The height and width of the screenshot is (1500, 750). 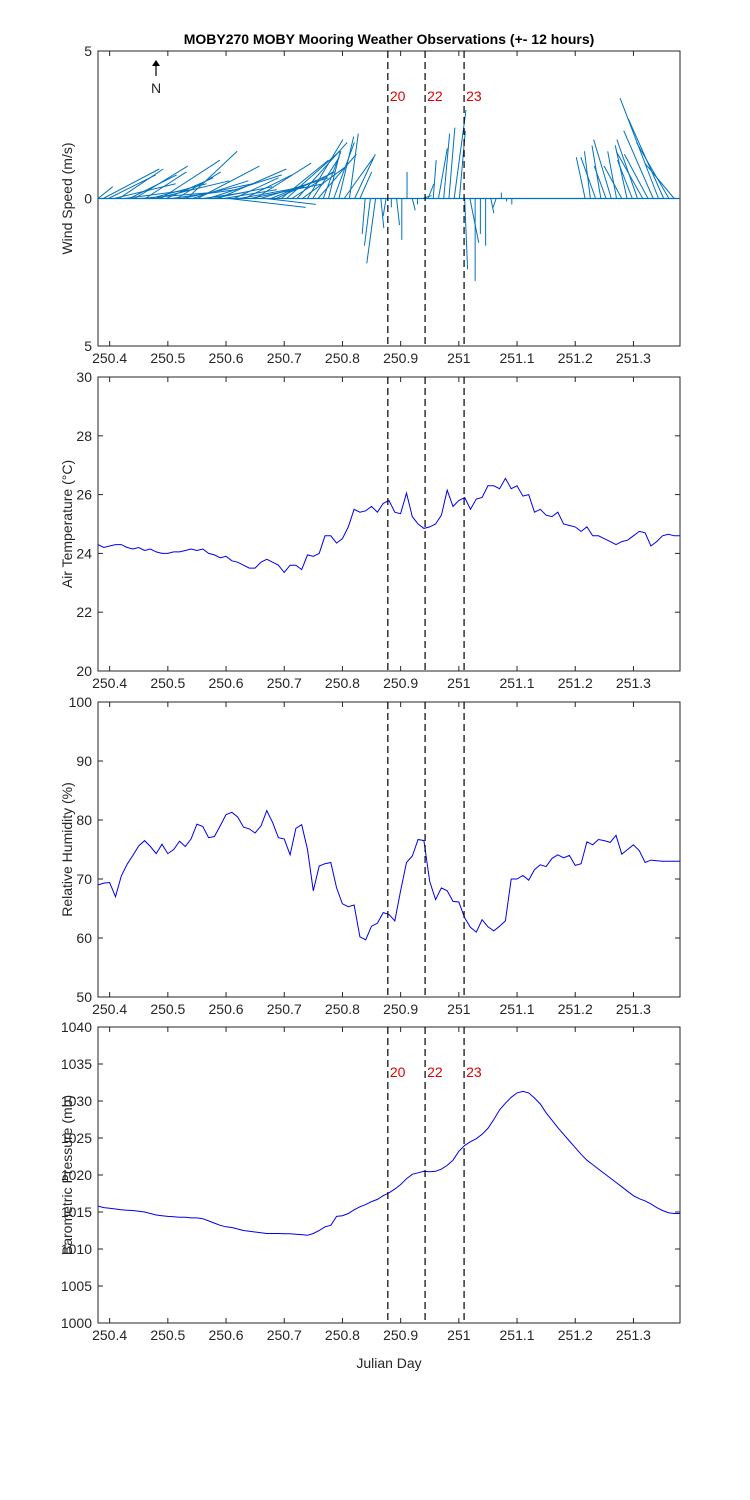 What do you see at coordinates (67, 198) in the screenshot?
I see `y-axis-label: Wind Speed (m/s)` at bounding box center [67, 198].